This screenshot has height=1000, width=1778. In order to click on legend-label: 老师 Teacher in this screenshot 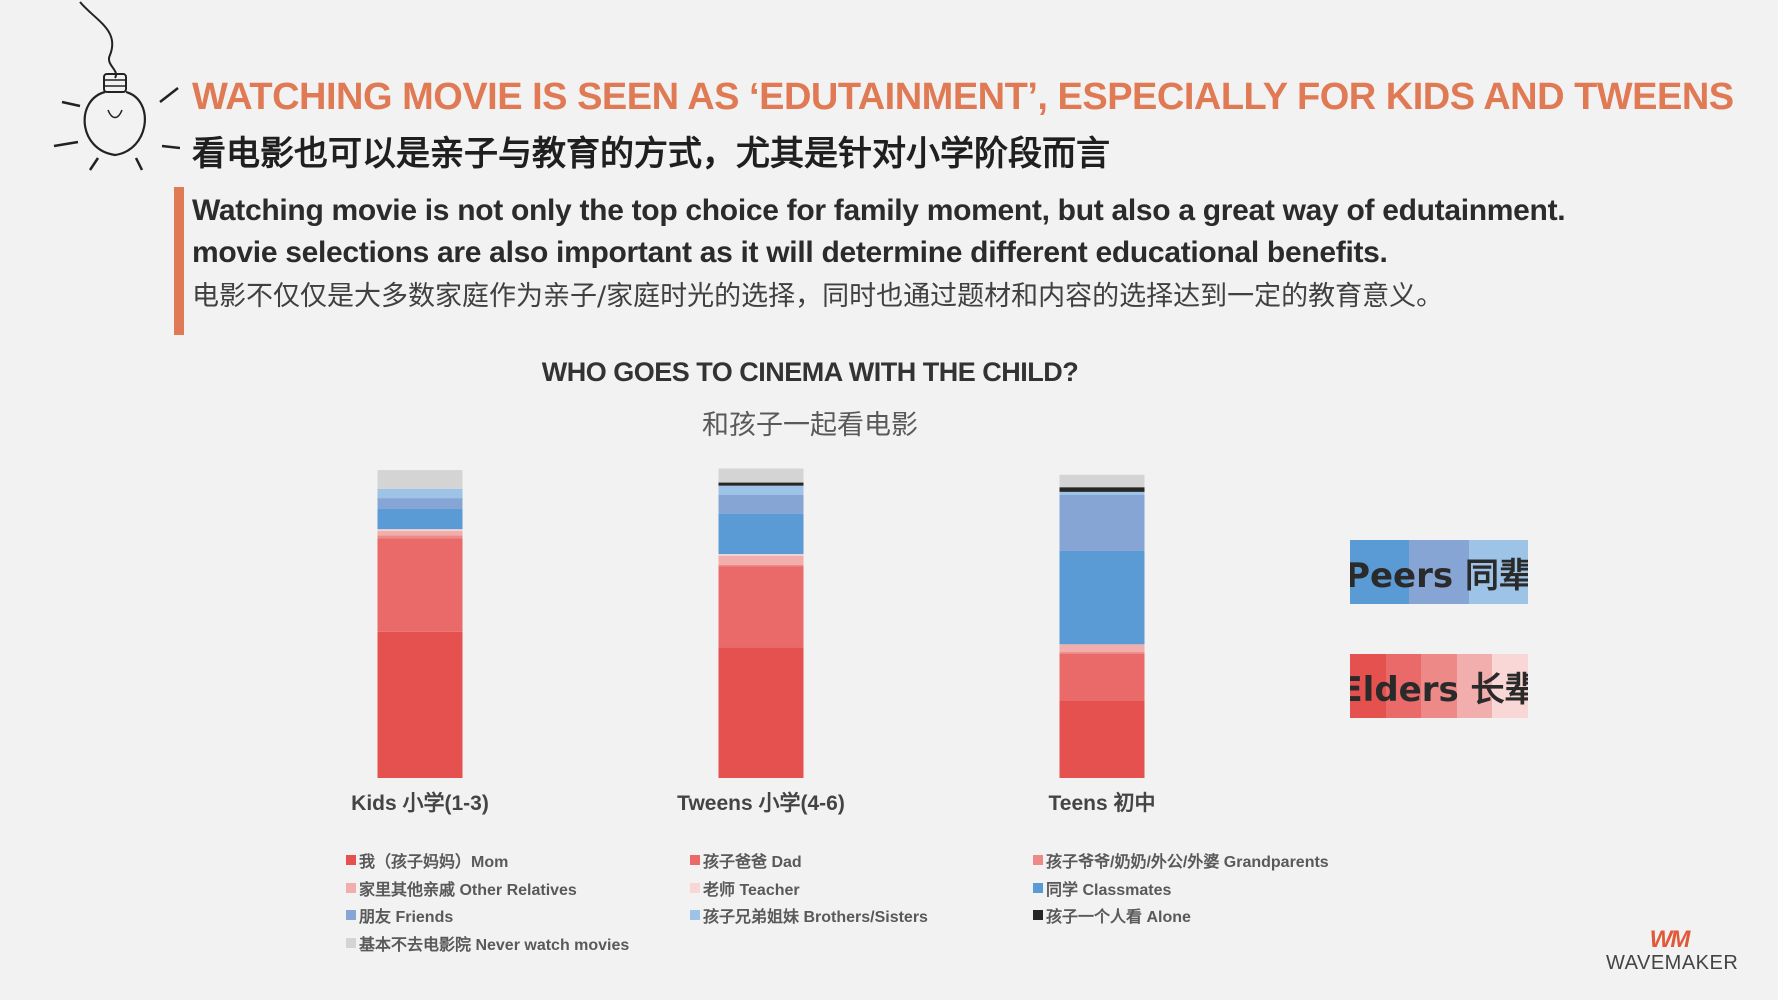, I will do `click(751, 890)`.